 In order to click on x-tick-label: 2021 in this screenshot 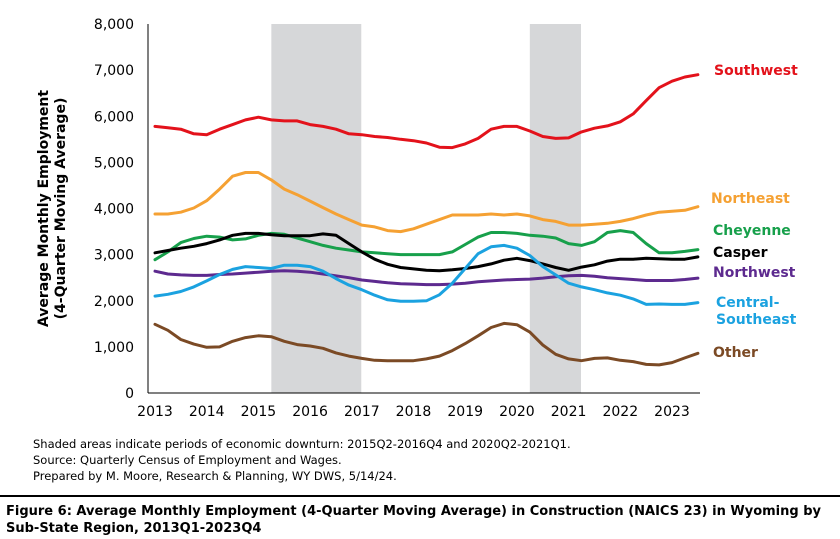, I will do `click(569, 412)`.